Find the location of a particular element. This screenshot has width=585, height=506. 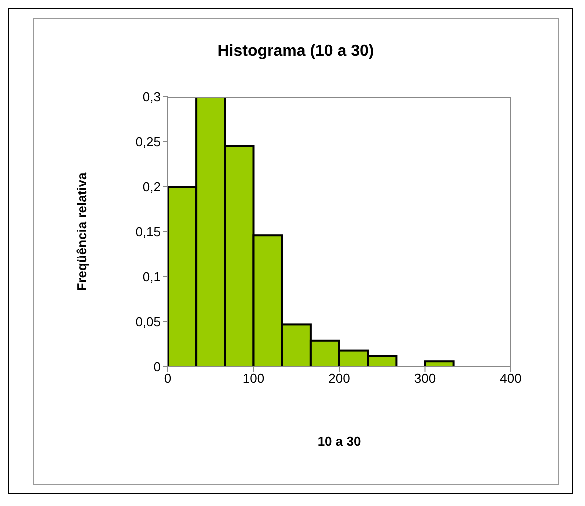

x-tick-label: 200 is located at coordinates (339, 378).